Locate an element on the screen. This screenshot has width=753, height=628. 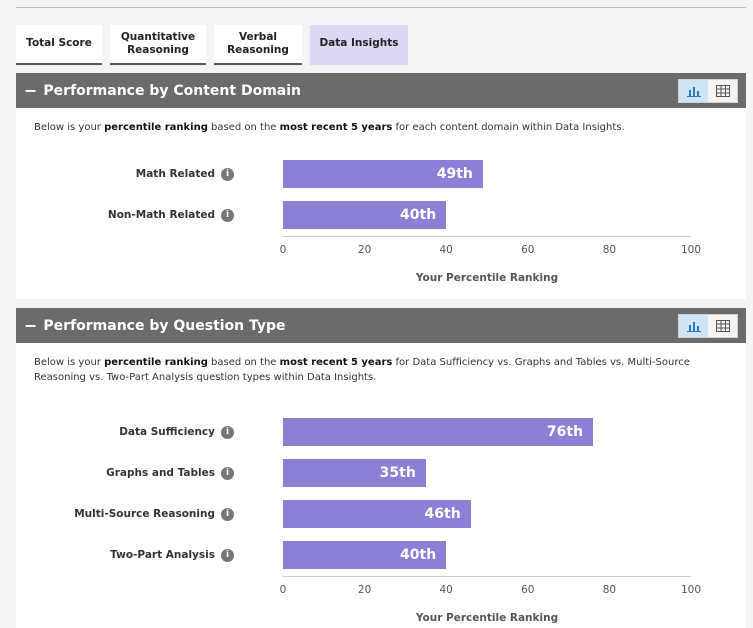
bar: 35th is located at coordinates (354, 473).